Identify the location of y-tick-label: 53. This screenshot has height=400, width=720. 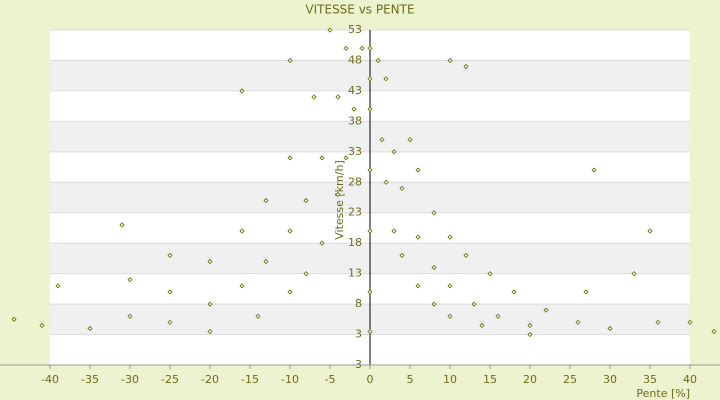
(355, 29).